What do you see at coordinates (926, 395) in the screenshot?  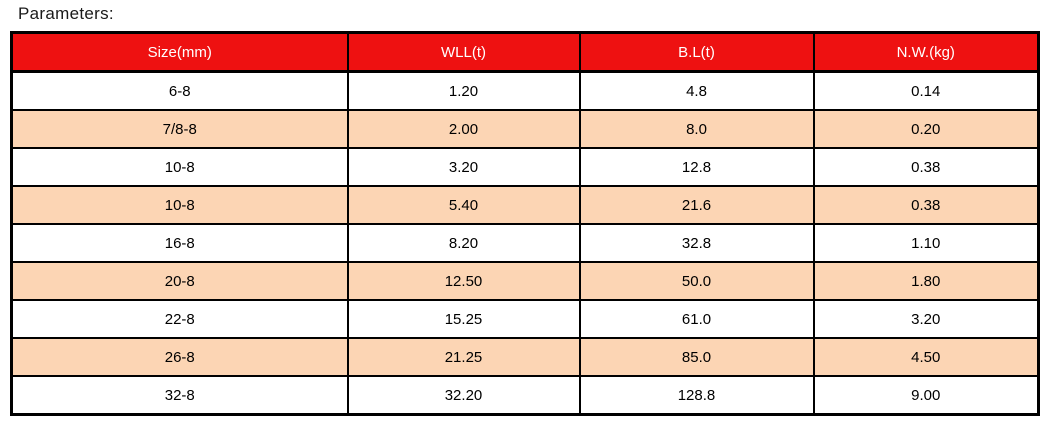 I see `cell-nw: 9.00` at bounding box center [926, 395].